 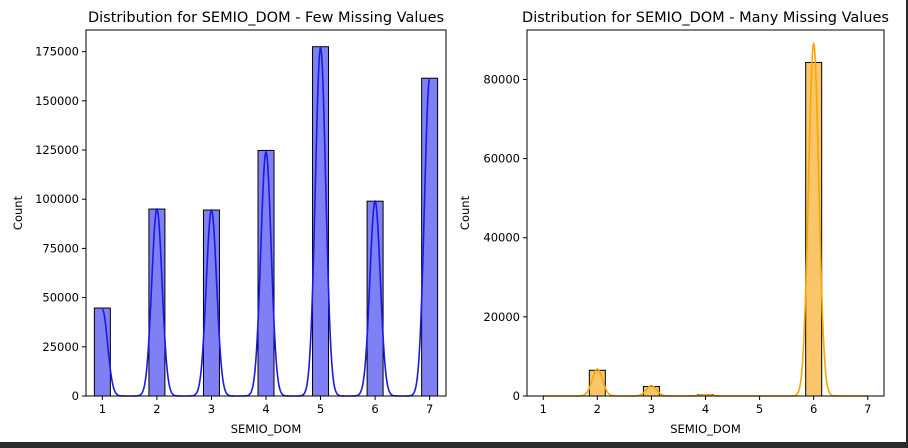 I want to click on y-tick-label: 100000, so click(x=57, y=199).